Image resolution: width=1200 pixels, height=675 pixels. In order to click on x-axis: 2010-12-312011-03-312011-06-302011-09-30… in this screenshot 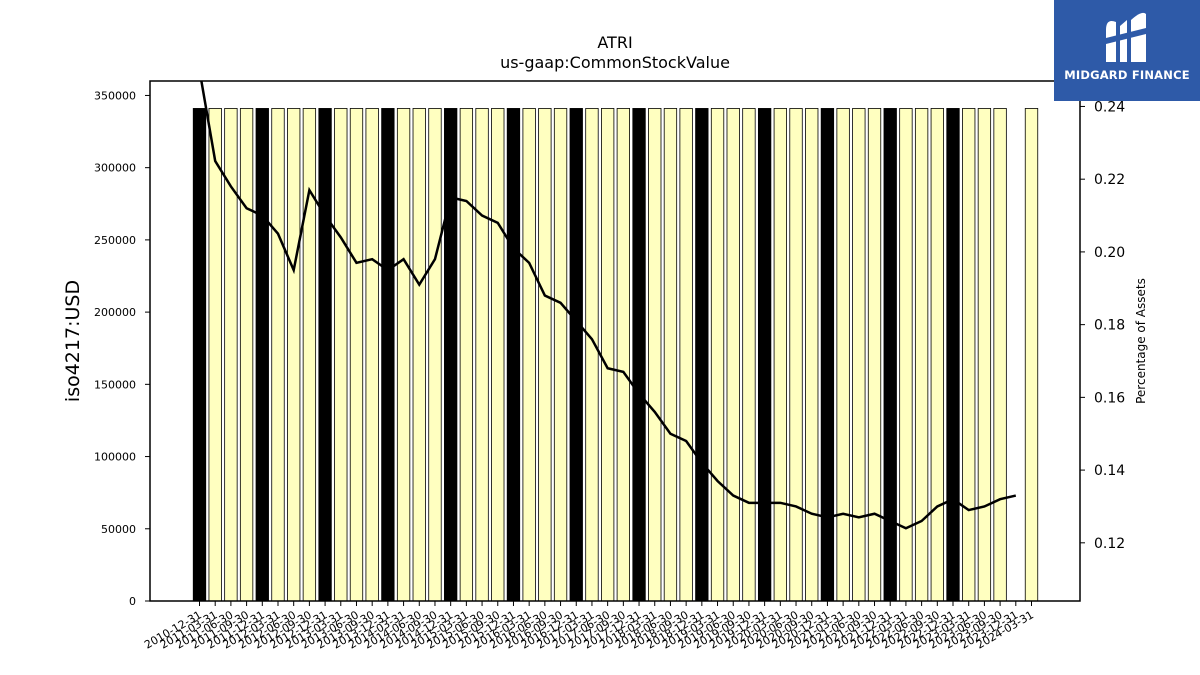, I will do `click(589, 626)`.